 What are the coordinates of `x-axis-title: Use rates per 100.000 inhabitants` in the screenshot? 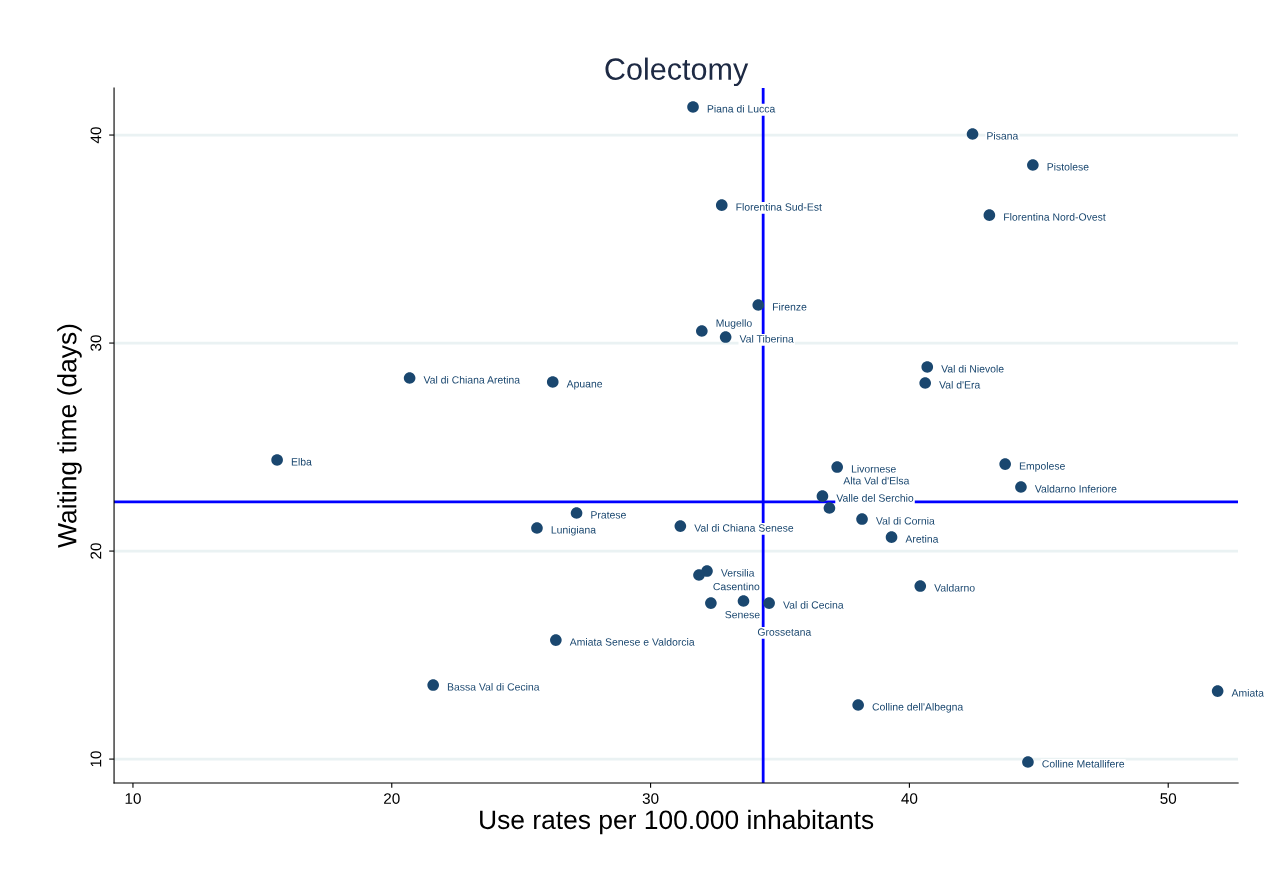 It's located at (677, 822).